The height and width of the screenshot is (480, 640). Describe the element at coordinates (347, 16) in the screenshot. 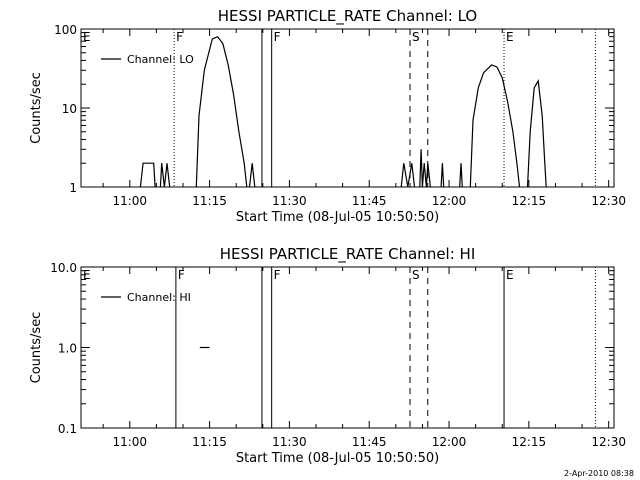

I see `chart-title: HESSI PARTICLE_RATE Channel: LO` at that location.